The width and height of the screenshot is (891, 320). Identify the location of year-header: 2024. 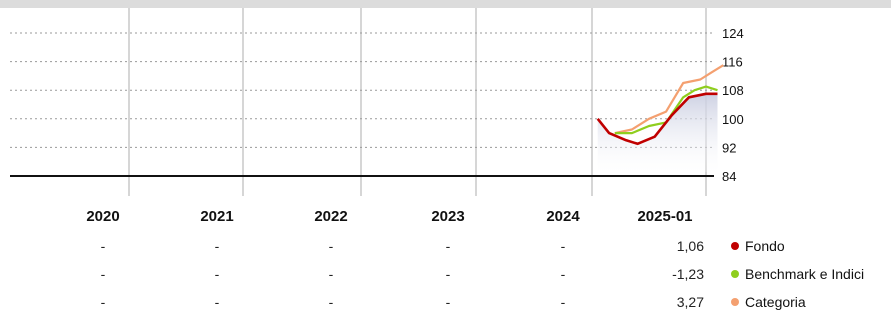
(563, 216).